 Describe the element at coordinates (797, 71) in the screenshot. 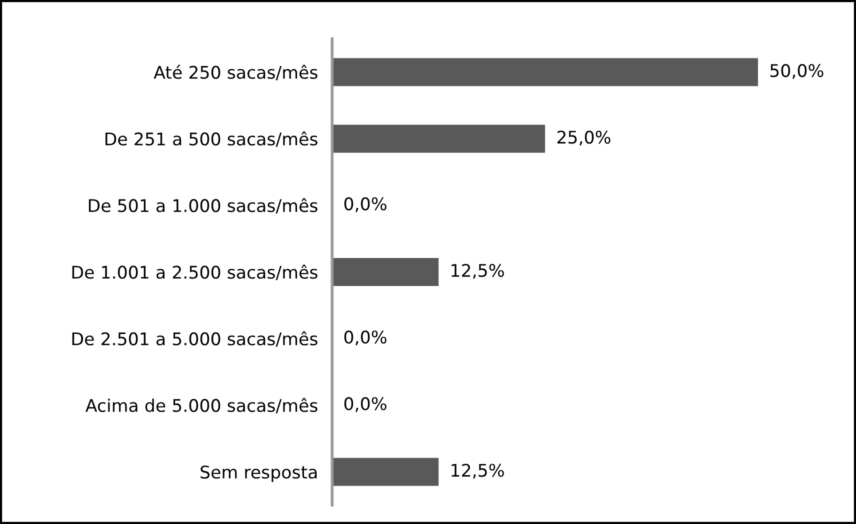

I see `data-label: 50,0%` at that location.